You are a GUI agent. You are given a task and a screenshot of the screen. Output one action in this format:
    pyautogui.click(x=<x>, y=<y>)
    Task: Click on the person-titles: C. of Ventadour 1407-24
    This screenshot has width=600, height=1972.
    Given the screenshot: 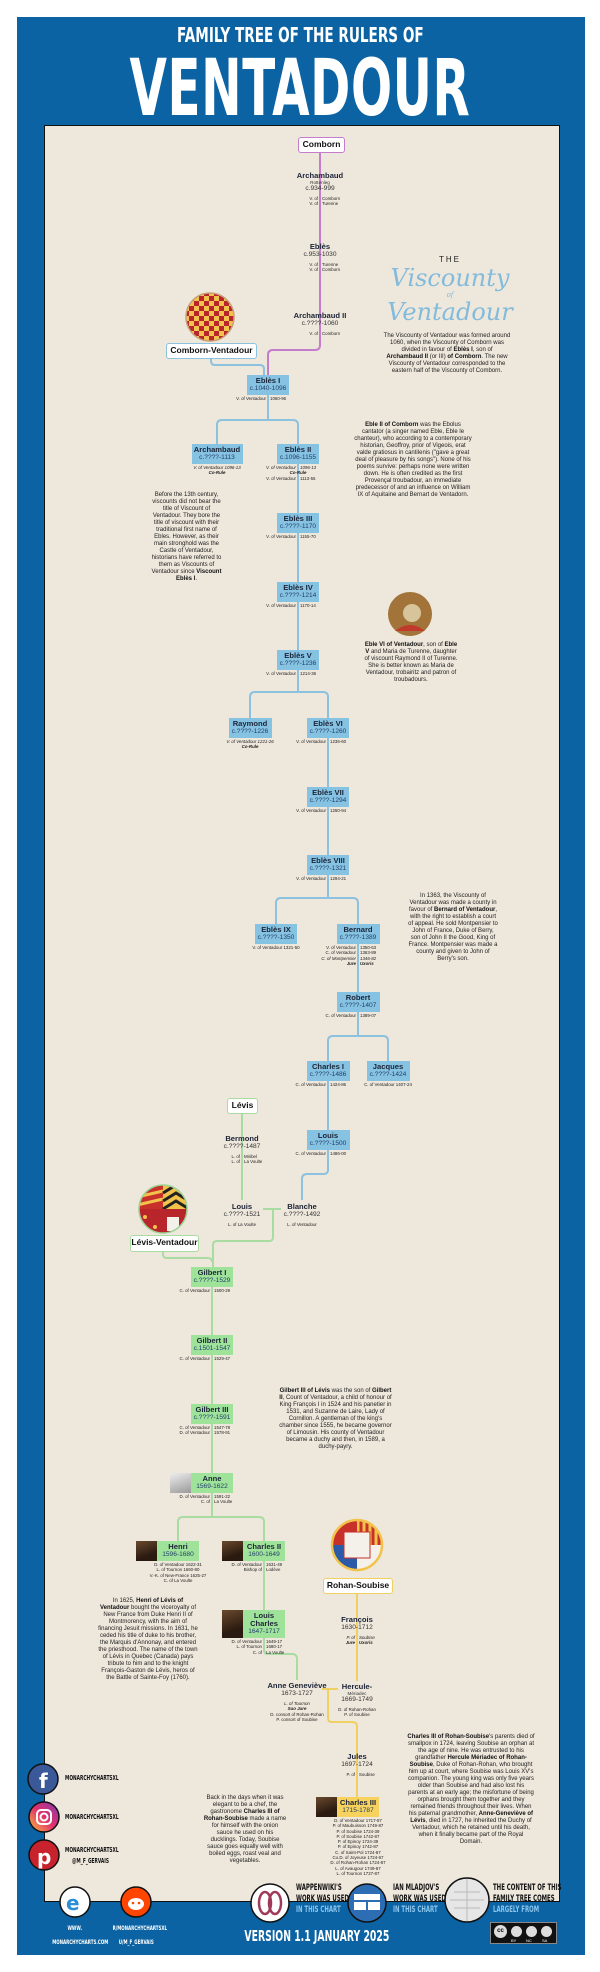 What is the action you would take?
    pyautogui.click(x=388, y=1084)
    